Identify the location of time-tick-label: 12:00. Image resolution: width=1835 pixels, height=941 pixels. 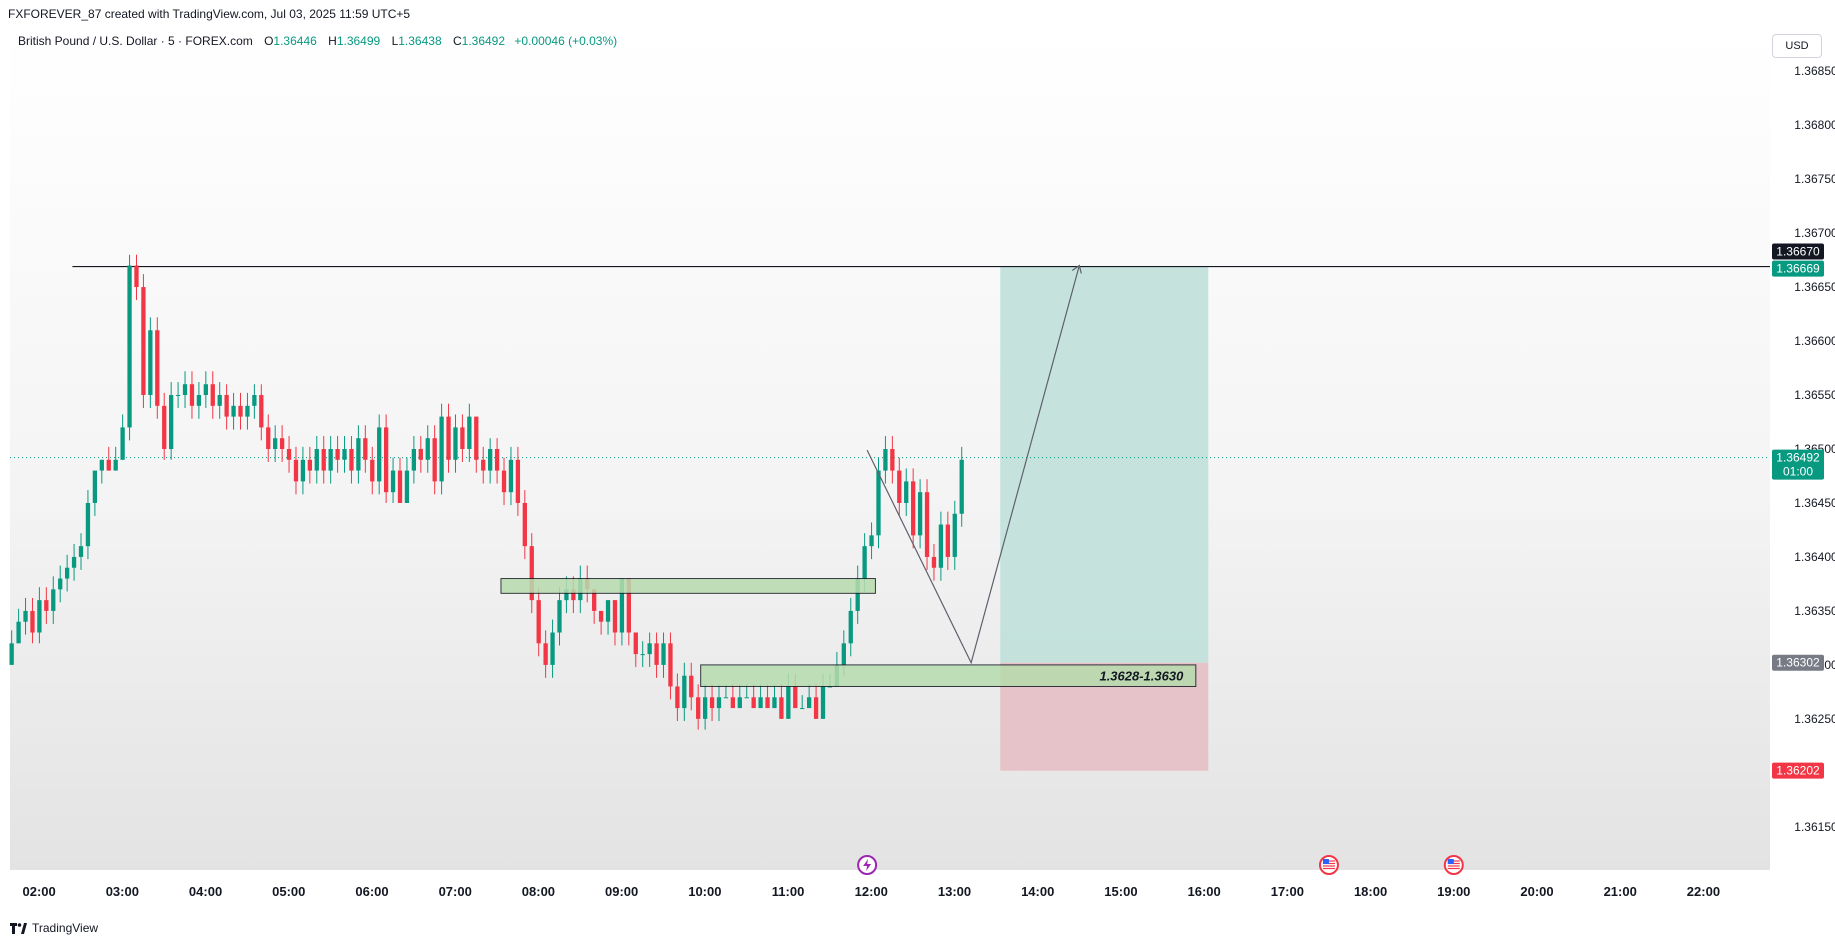
(871, 891).